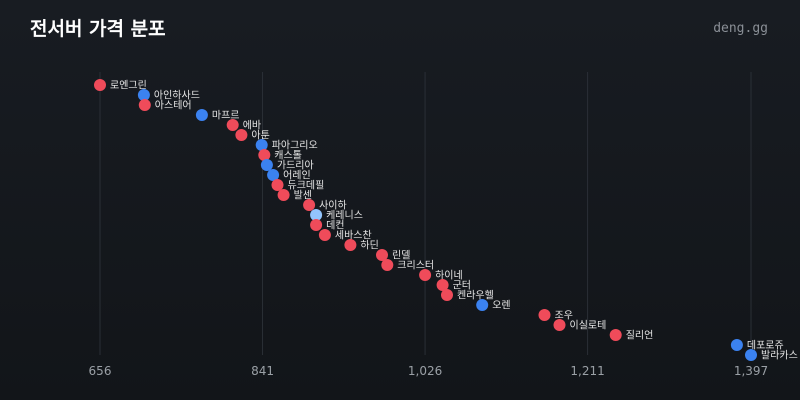 The height and width of the screenshot is (400, 800). I want to click on point-label: 아인하사드, so click(177, 95).